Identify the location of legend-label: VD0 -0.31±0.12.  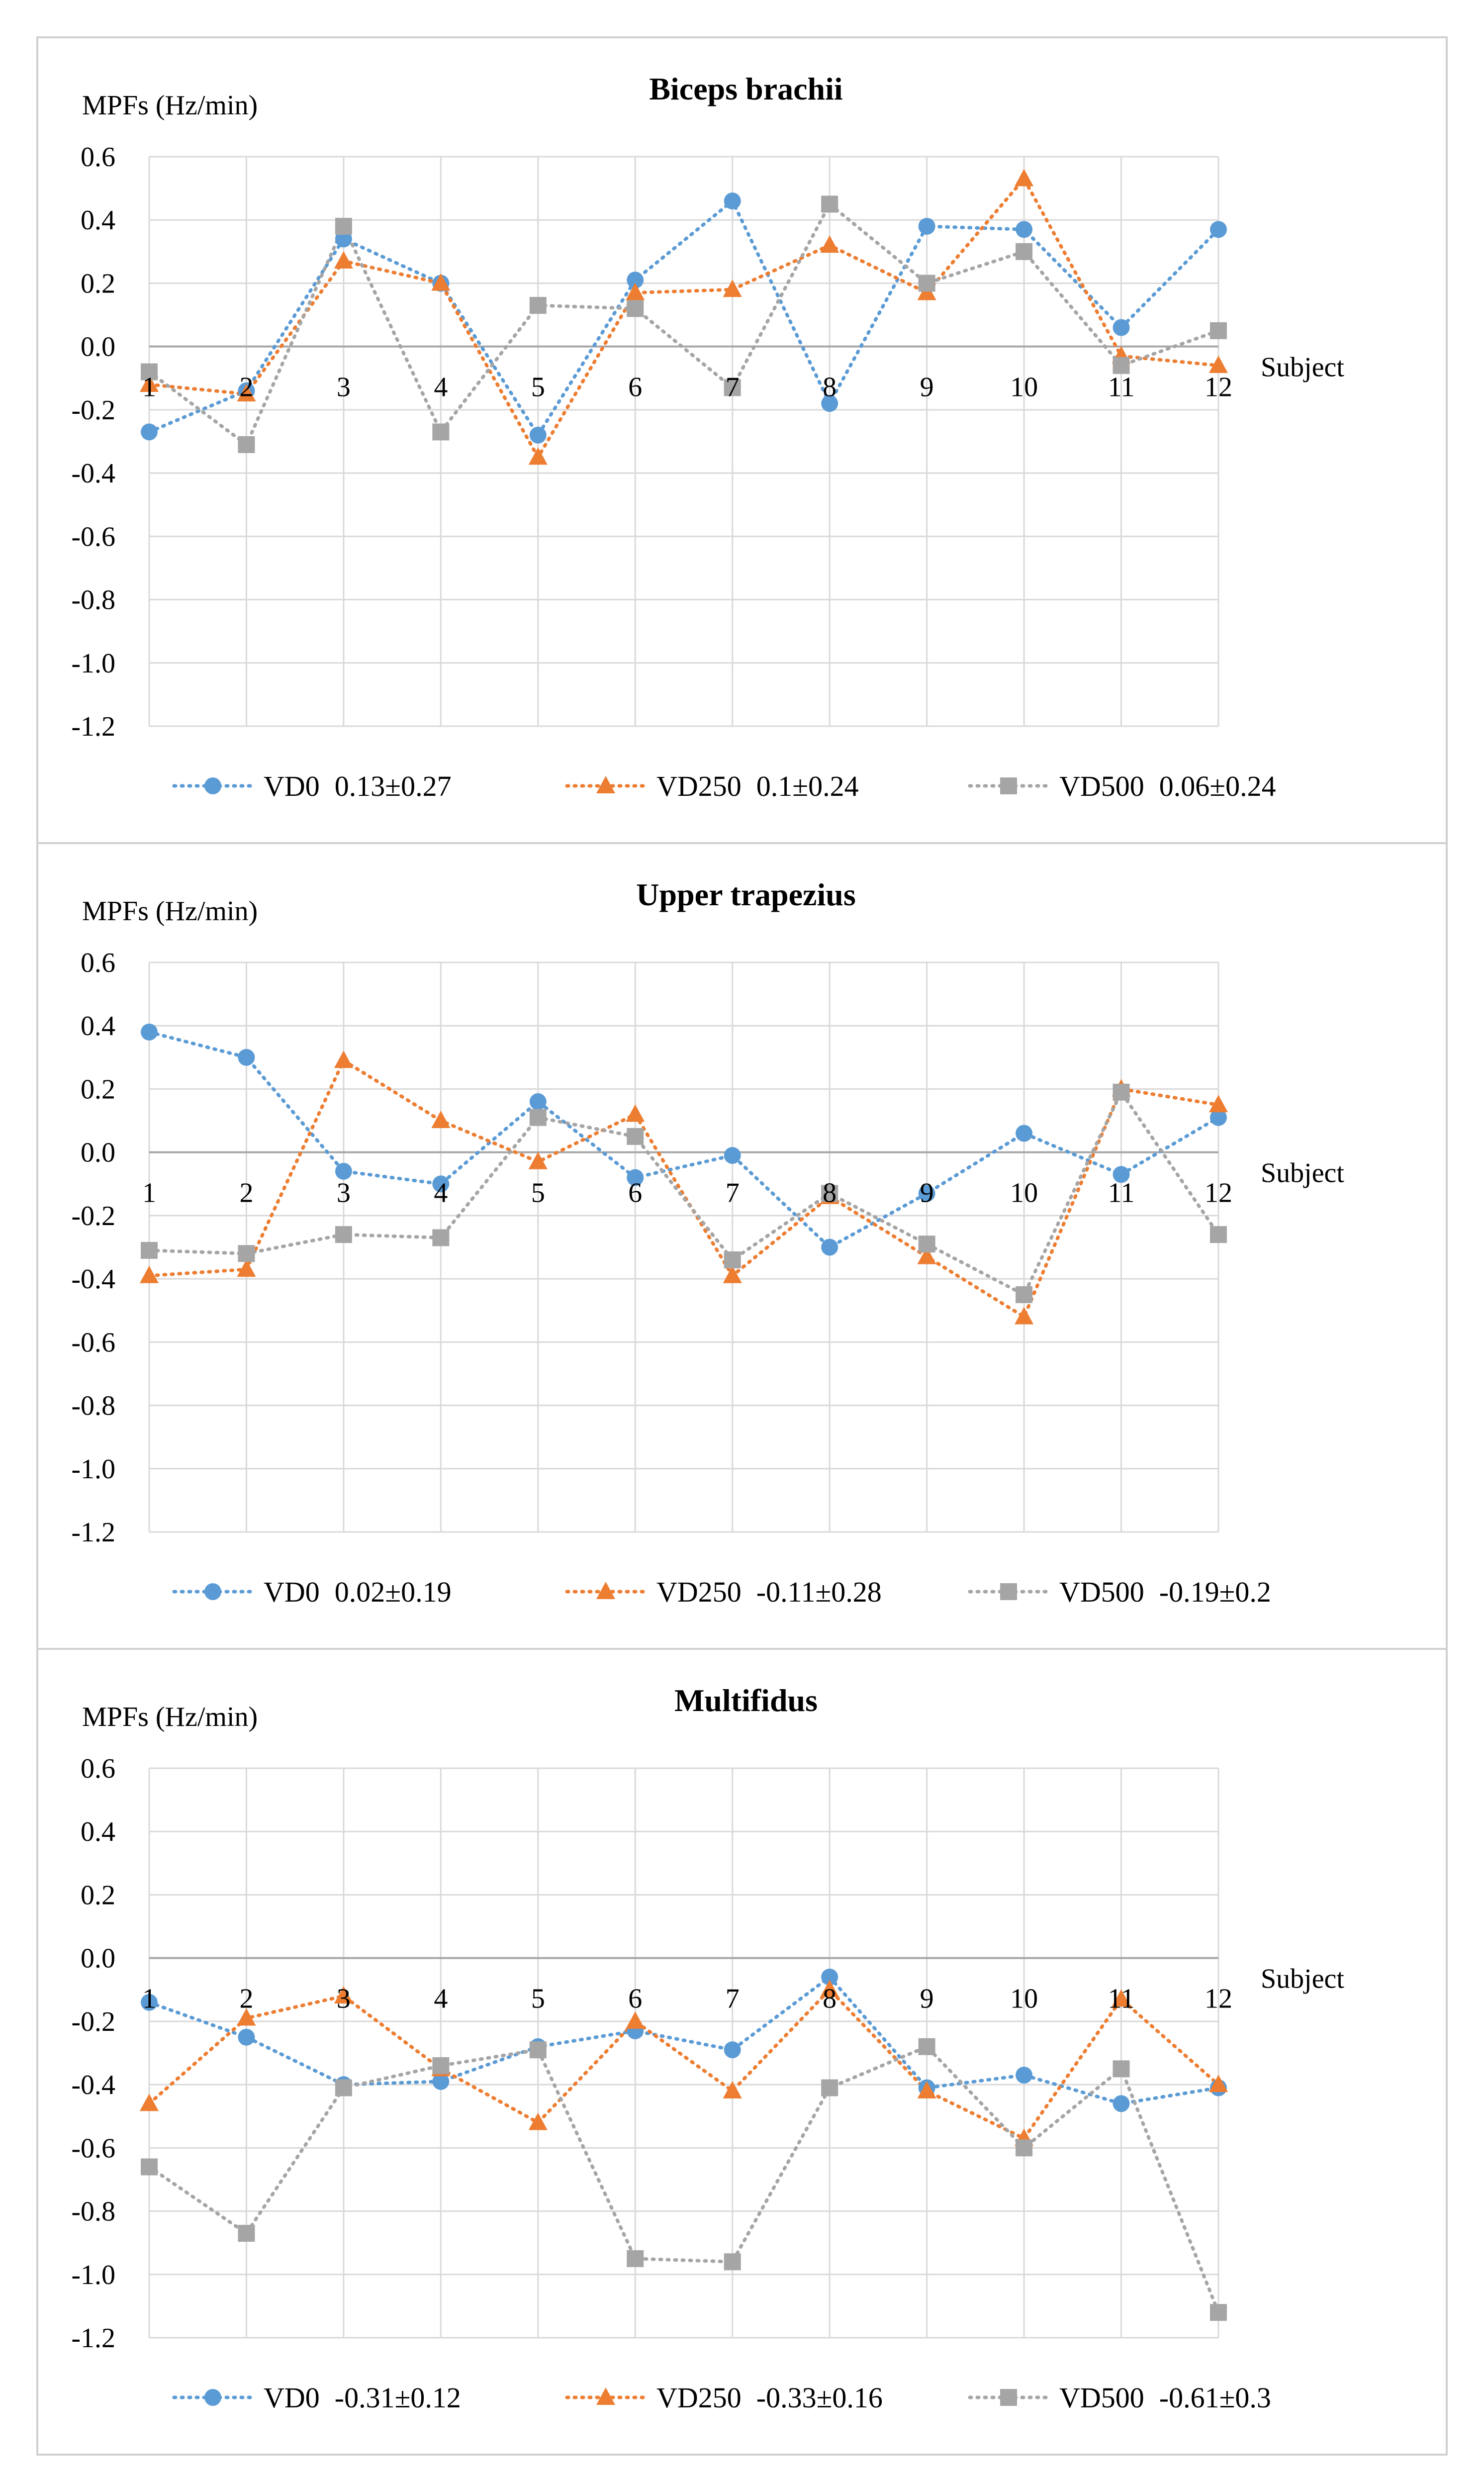
(362, 2398).